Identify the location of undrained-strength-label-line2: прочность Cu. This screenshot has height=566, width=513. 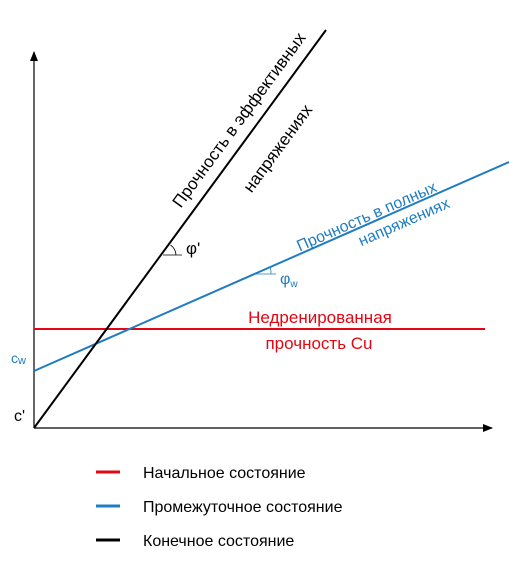
(318, 343).